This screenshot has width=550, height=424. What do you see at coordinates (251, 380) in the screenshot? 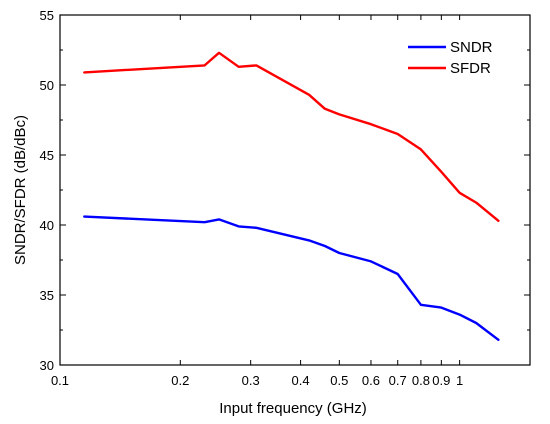
I see `x-tick-label: 0.3` at bounding box center [251, 380].